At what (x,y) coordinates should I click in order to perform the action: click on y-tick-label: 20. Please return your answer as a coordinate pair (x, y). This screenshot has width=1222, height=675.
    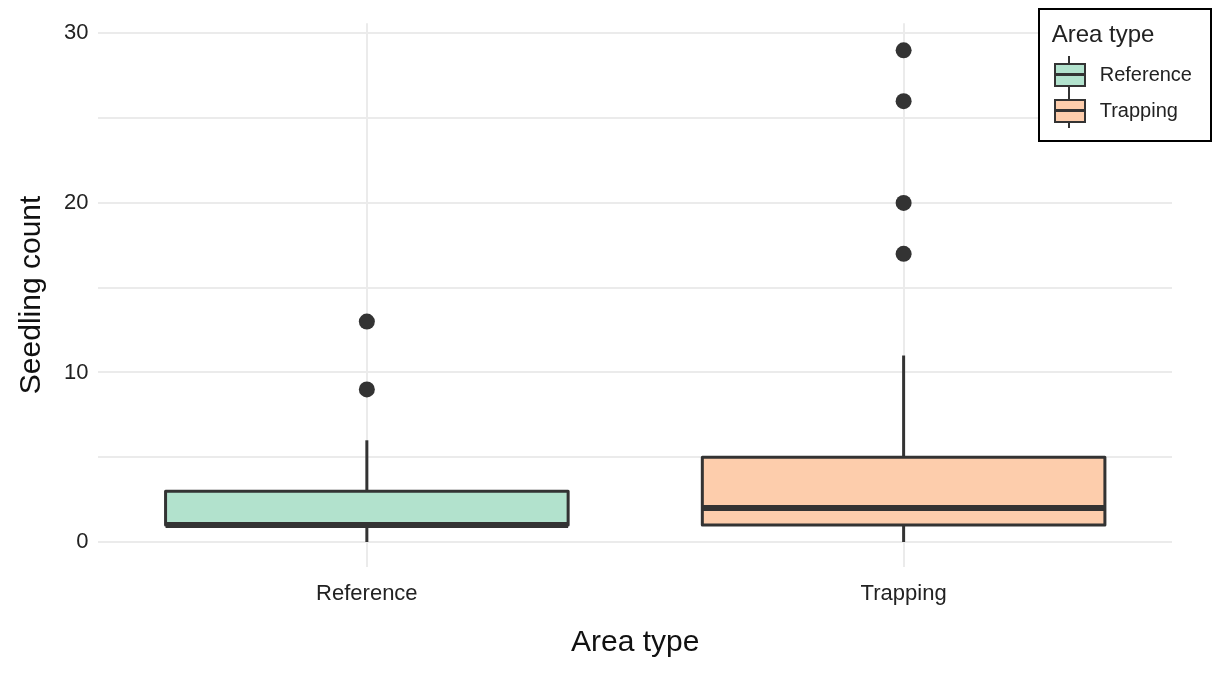
    Looking at the image, I should click on (76, 201).